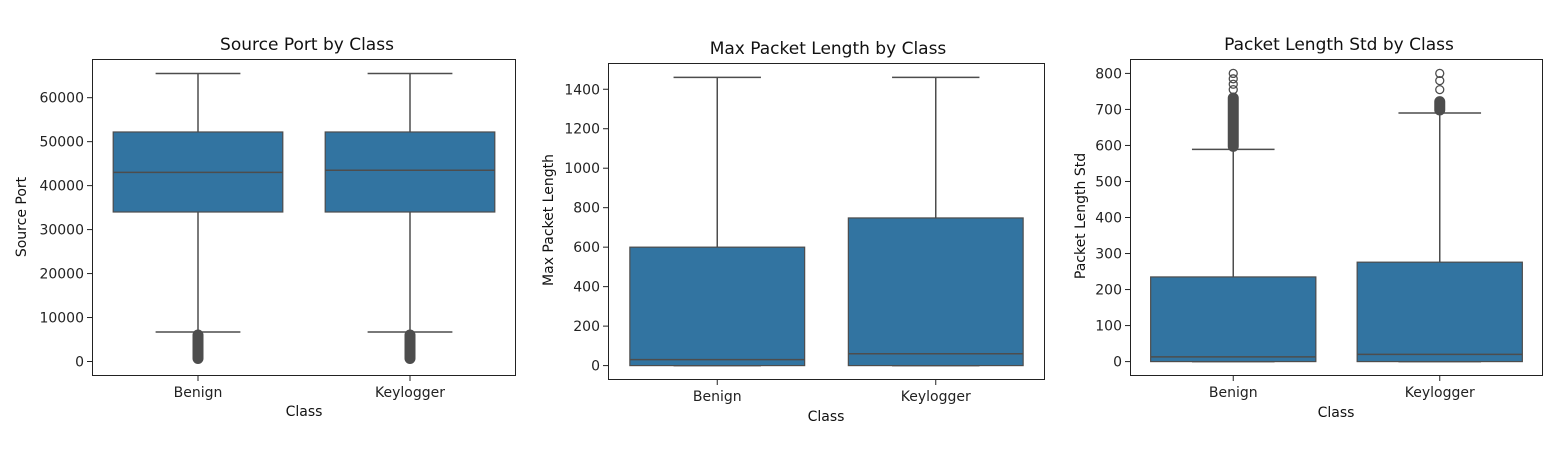 The image size is (1559, 452). What do you see at coordinates (1108, 182) in the screenshot?
I see `y-tick-label: 500` at bounding box center [1108, 182].